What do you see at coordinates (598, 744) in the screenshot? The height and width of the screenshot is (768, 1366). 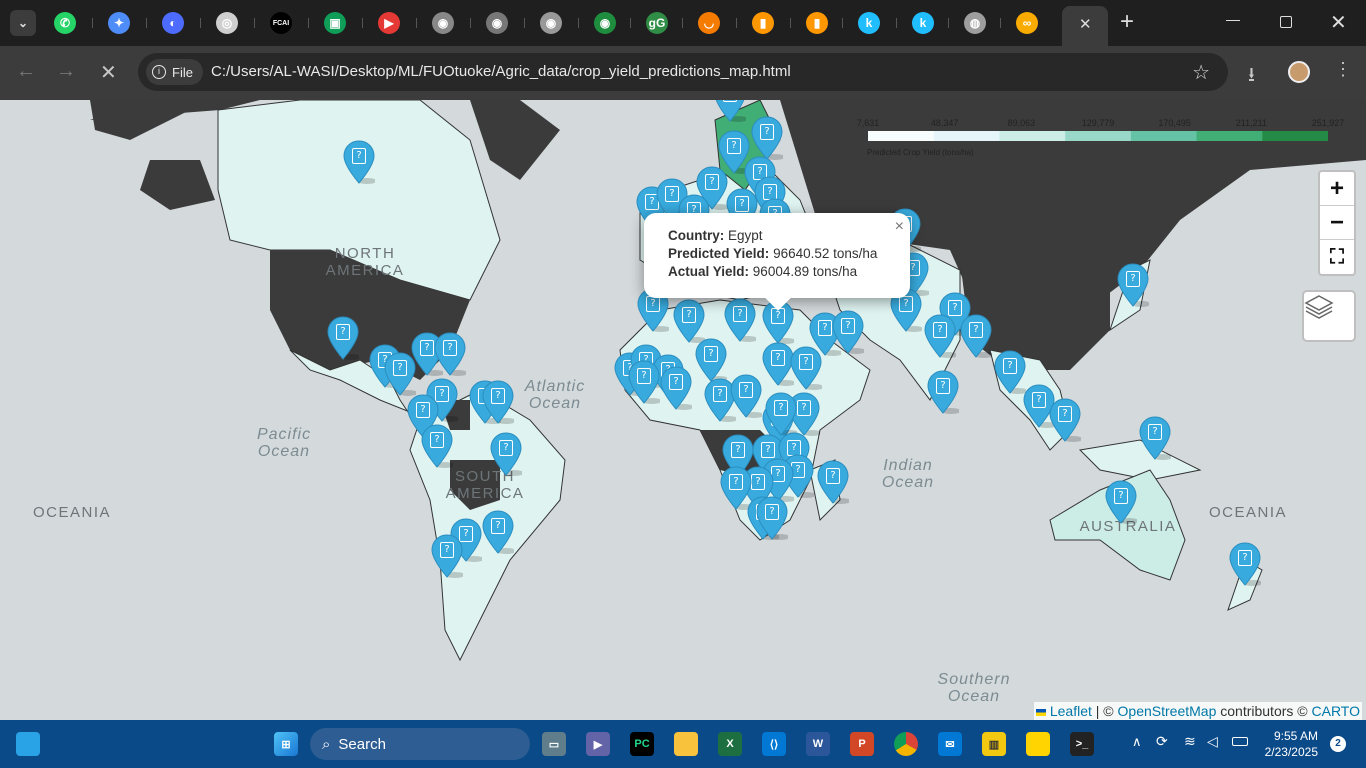 I see `teams-icon: ▶` at bounding box center [598, 744].